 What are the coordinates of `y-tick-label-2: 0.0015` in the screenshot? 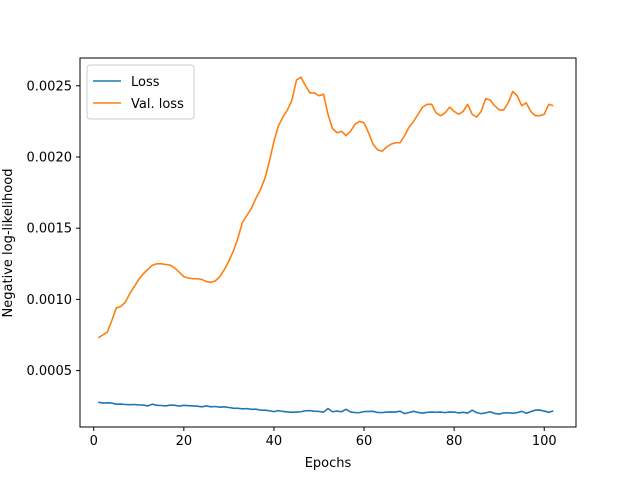 It's located at (50, 229).